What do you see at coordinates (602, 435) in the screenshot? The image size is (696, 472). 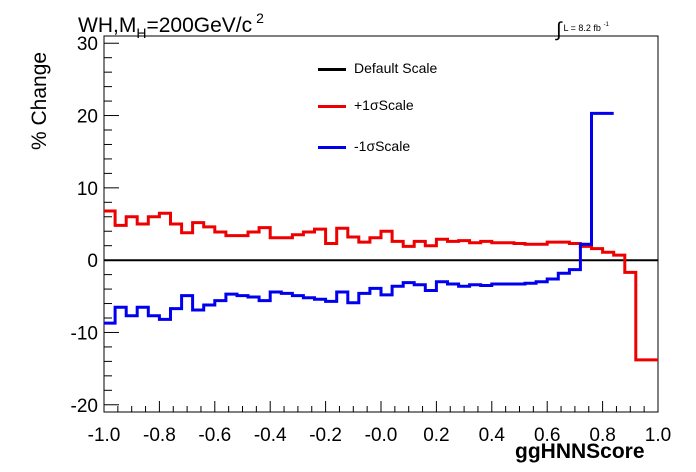 I see `x-tick-label: 0.8` at bounding box center [602, 435].